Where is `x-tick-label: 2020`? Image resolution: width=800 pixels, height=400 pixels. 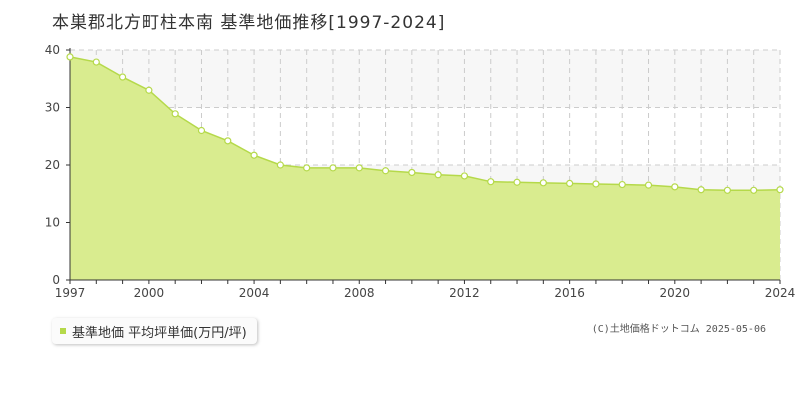 x-tick-label: 2020 is located at coordinates (675, 293).